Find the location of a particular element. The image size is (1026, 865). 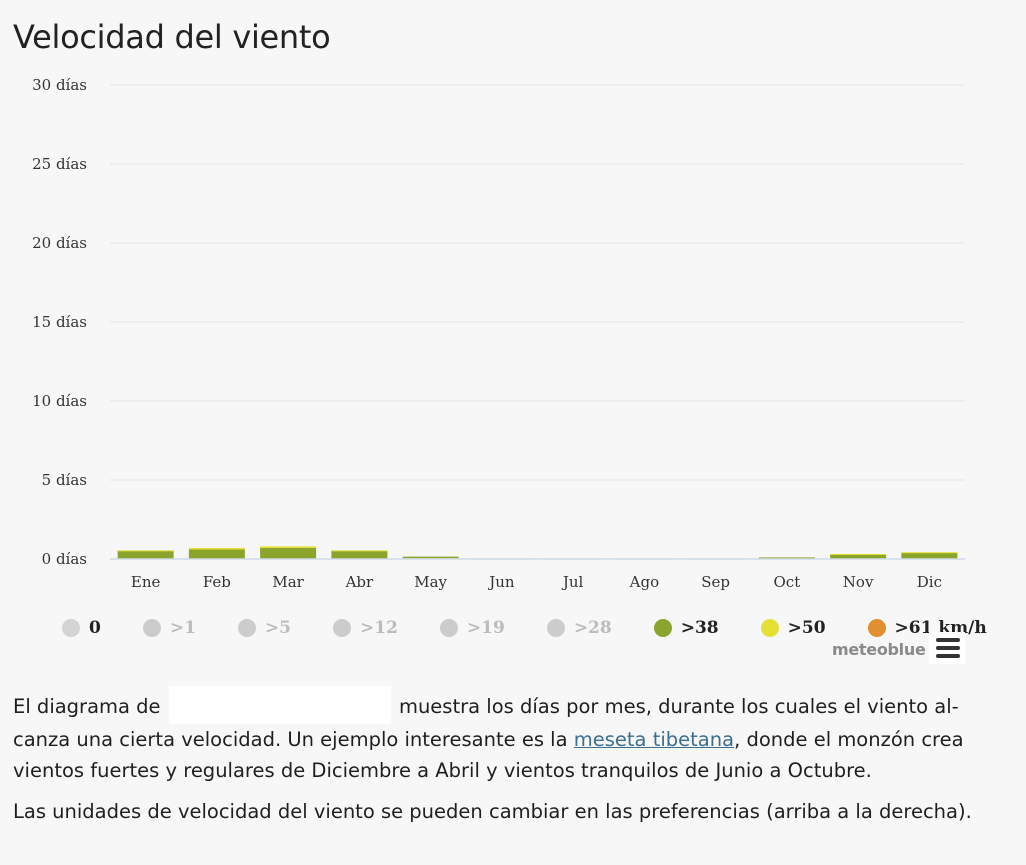

bar-may is located at coordinates (430, 557).